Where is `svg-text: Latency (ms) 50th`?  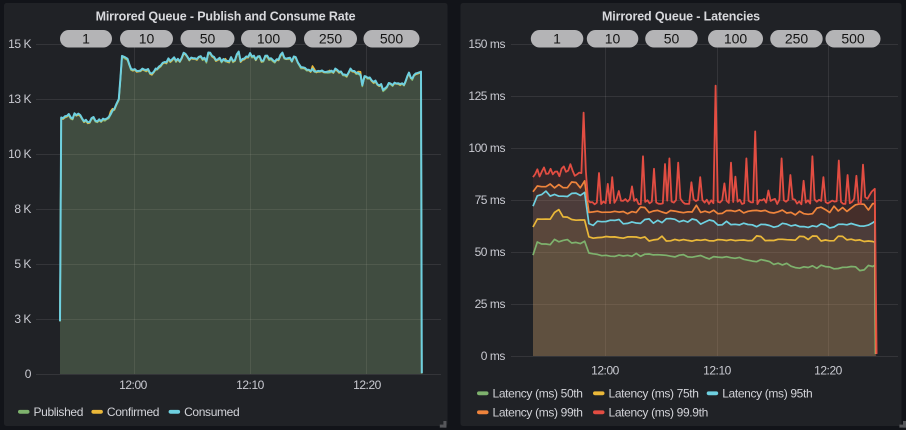 svg-text: Latency (ms) 50th is located at coordinates (538, 394).